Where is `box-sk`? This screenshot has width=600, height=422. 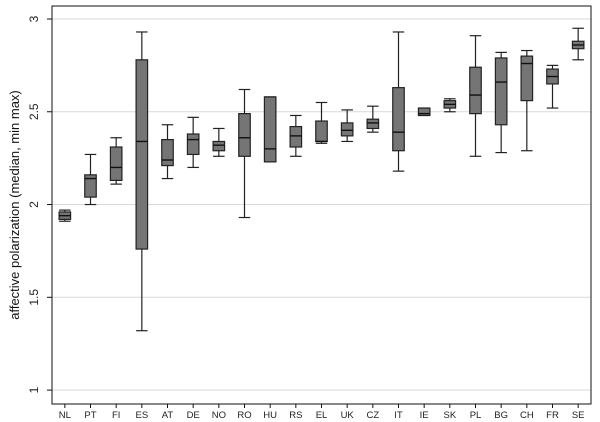
box-sk is located at coordinates (450, 105).